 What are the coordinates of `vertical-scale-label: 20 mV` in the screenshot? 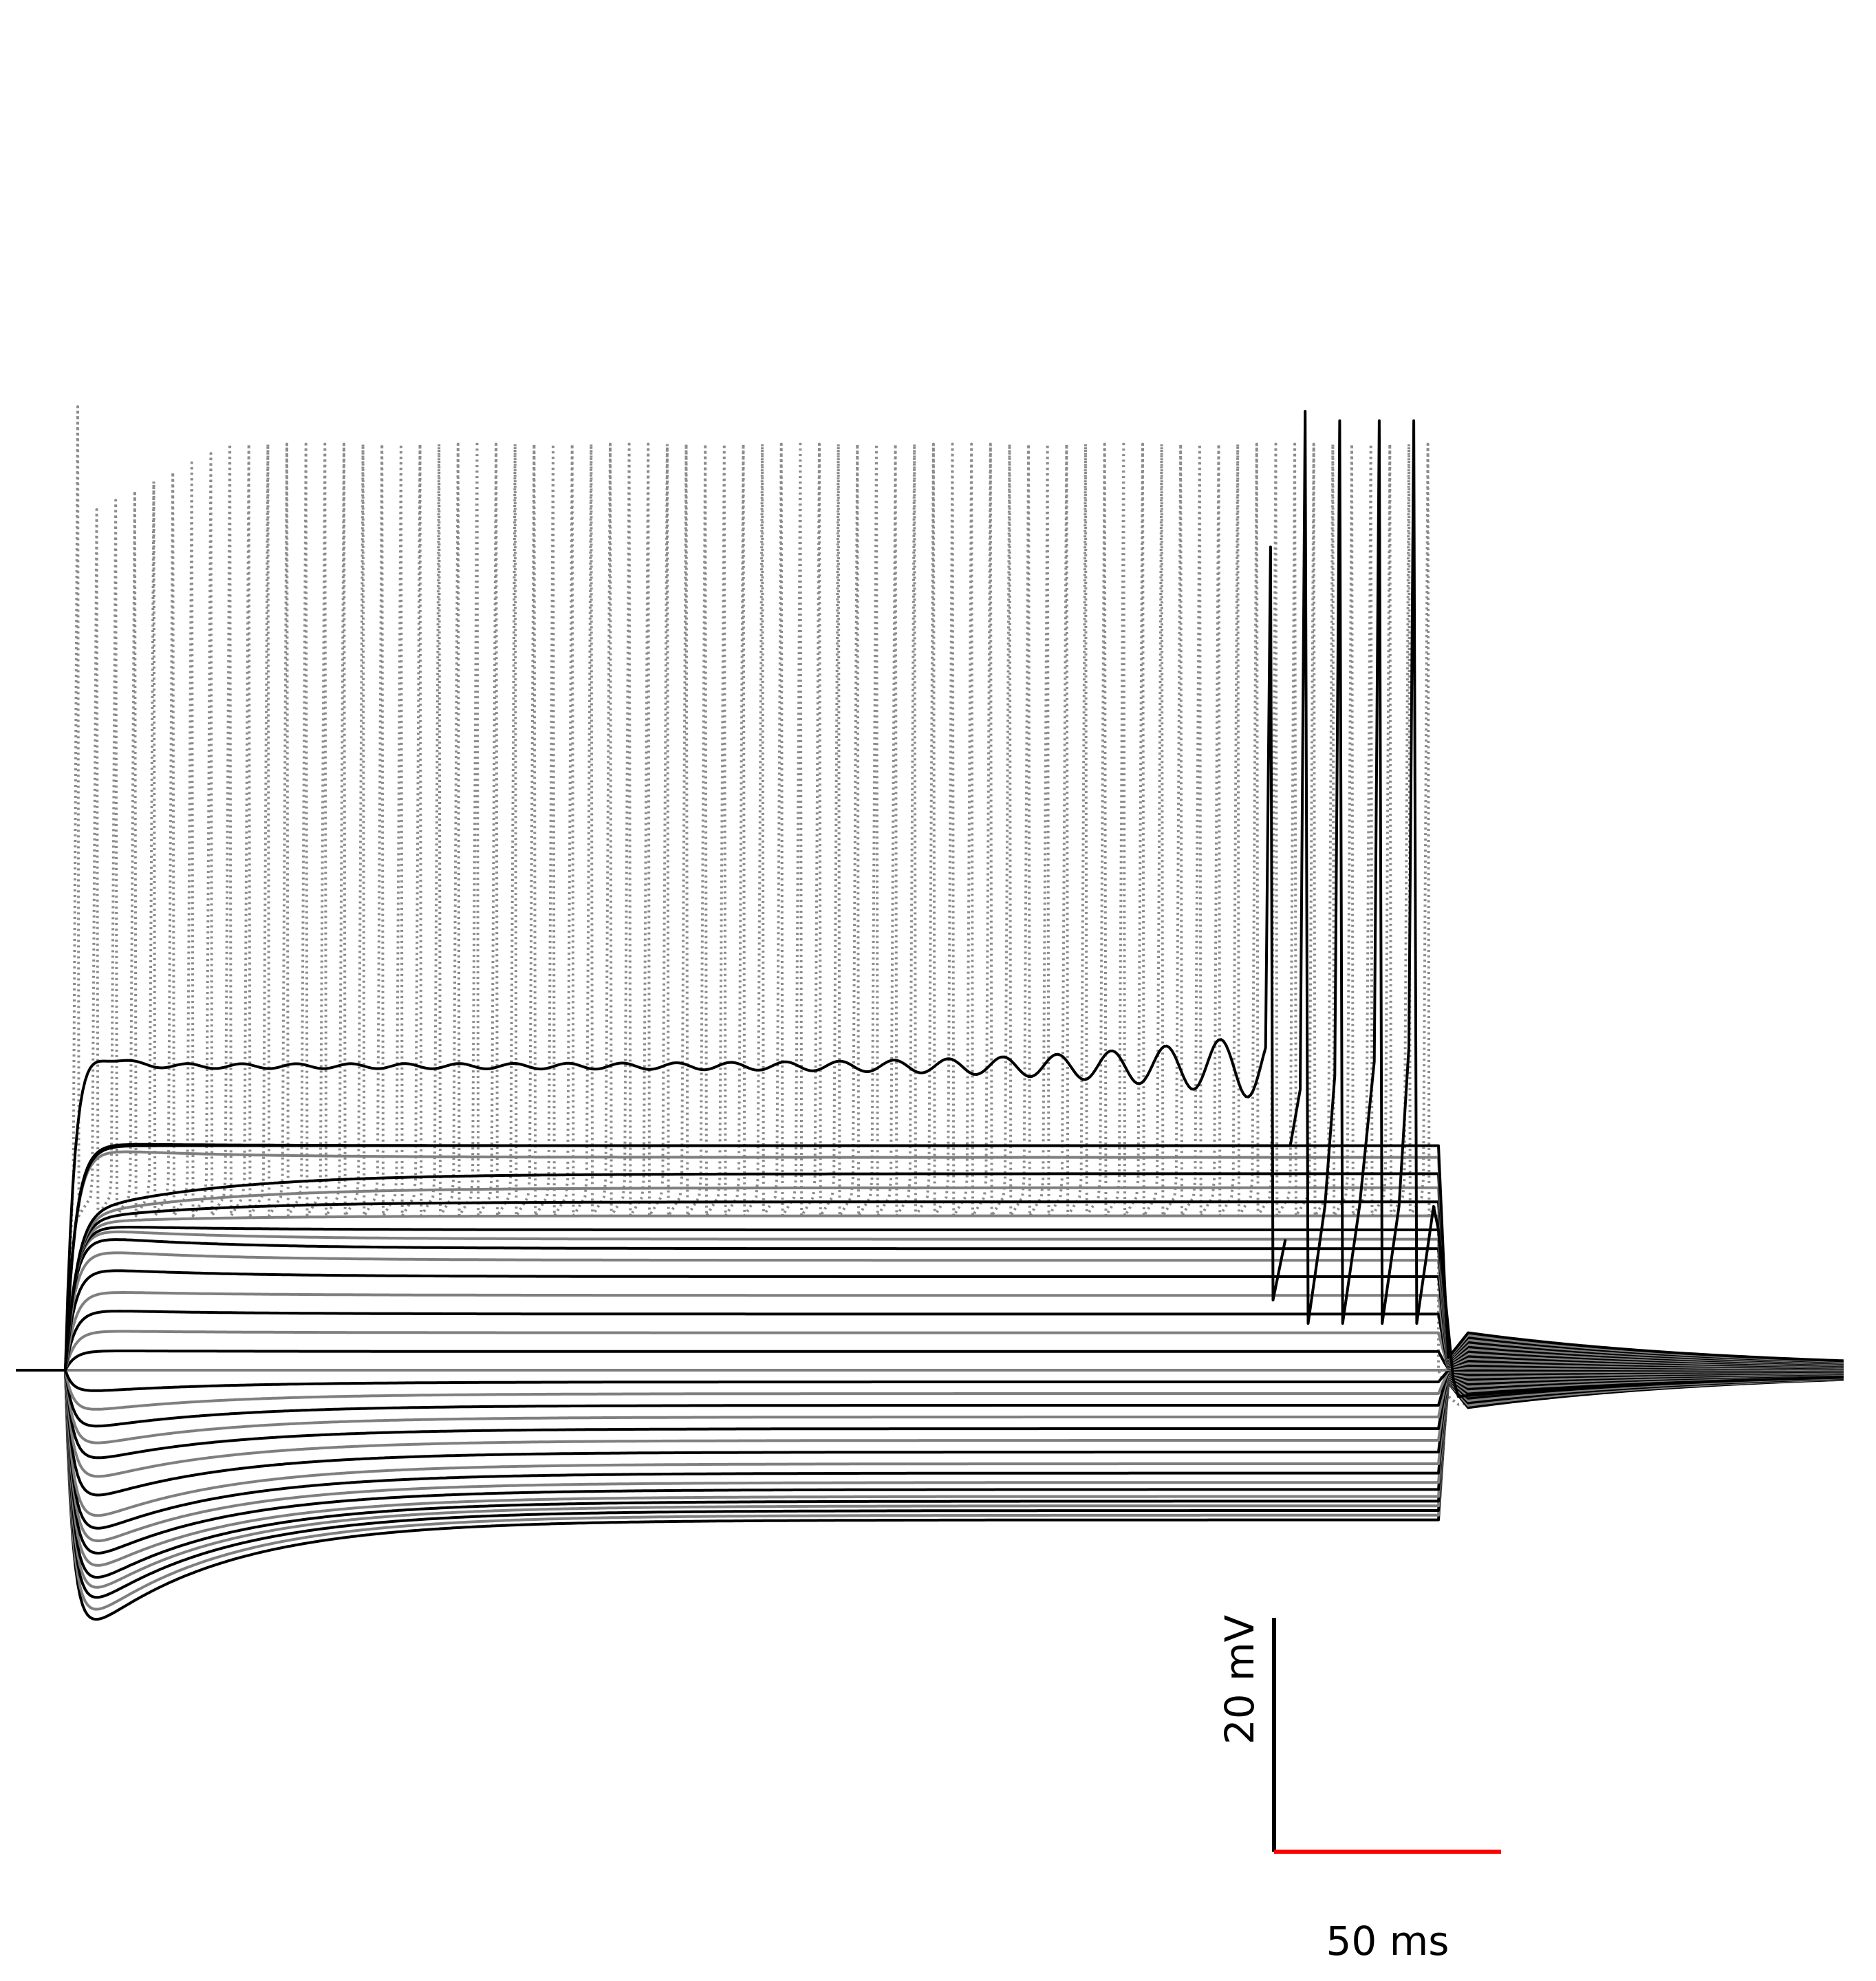 It's located at (1239, 1679).